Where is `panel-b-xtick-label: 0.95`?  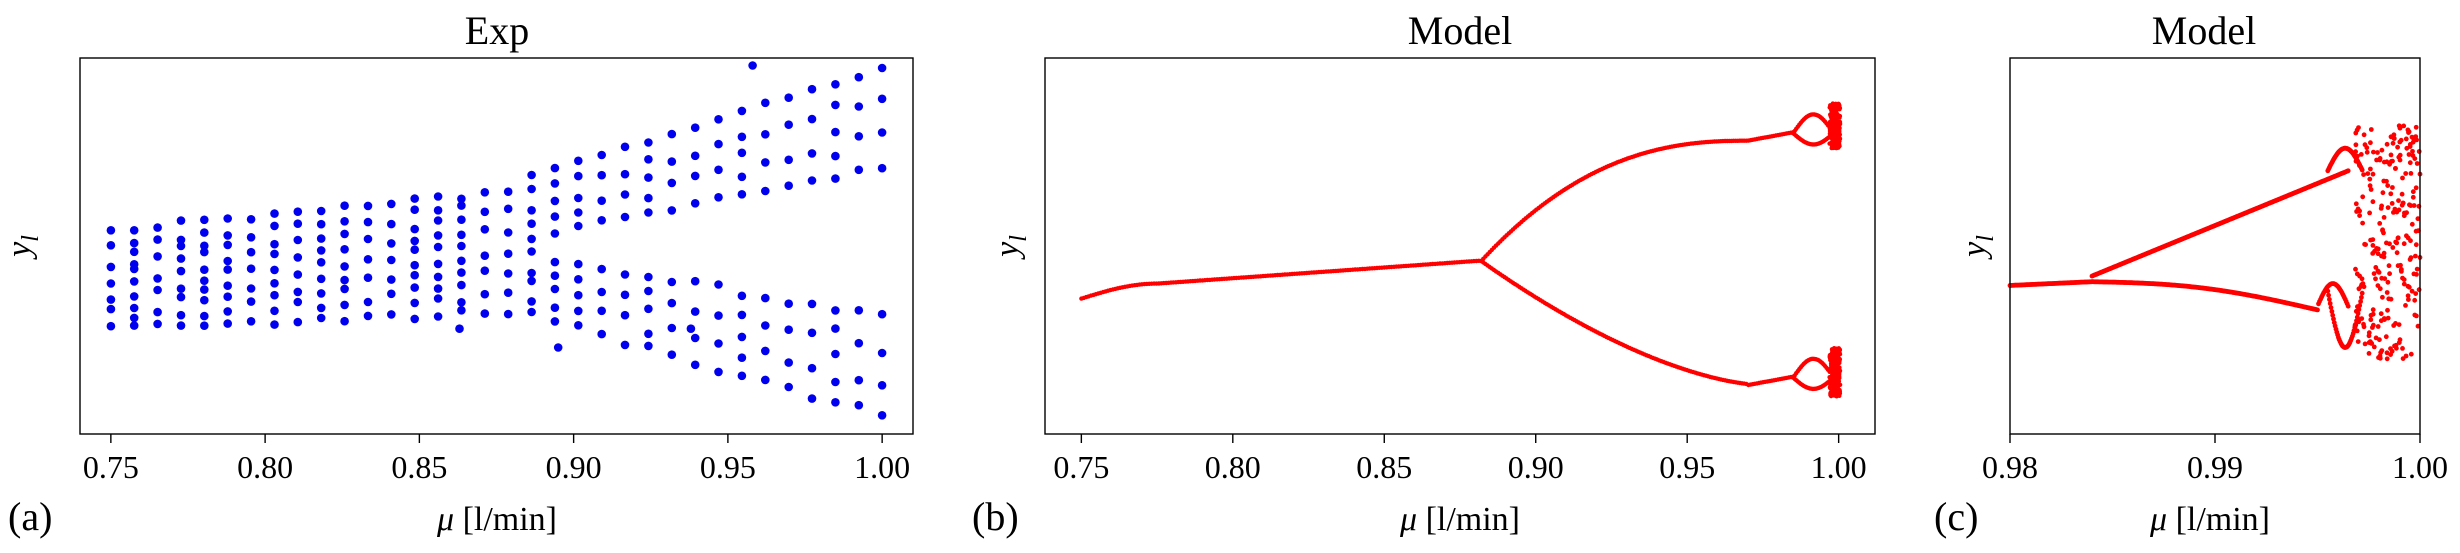 panel-b-xtick-label: 0.95 is located at coordinates (1687, 467).